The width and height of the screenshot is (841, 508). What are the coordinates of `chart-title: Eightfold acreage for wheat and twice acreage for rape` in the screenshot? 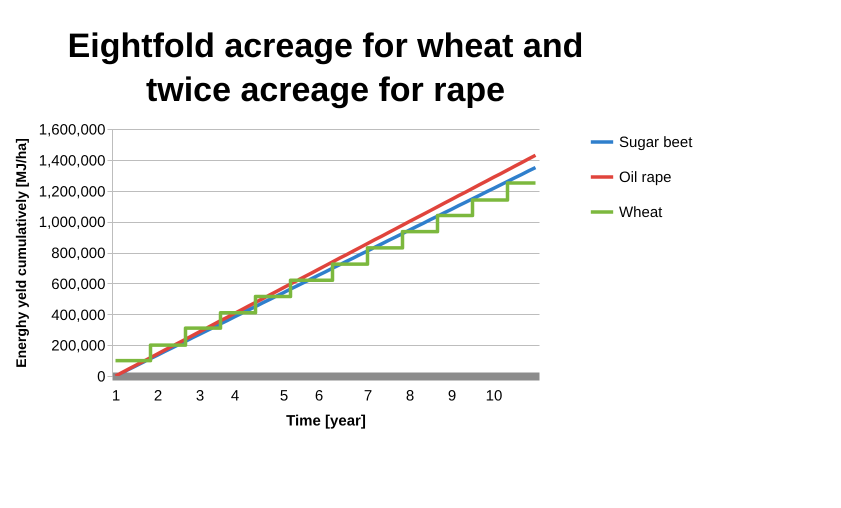 It's located at (326, 68).